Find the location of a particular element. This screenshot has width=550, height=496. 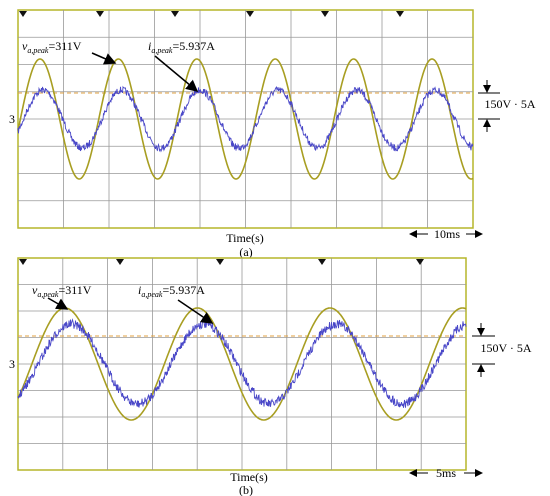

caption: (a) is located at coordinates (245, 252).